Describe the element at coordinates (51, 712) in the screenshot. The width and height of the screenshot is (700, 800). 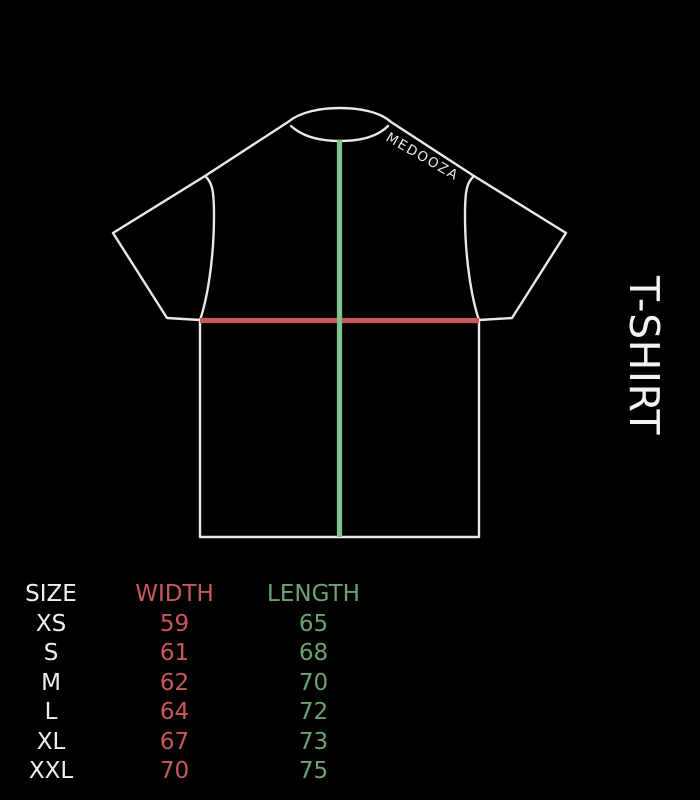
I see `table-row-size-l: L` at that location.